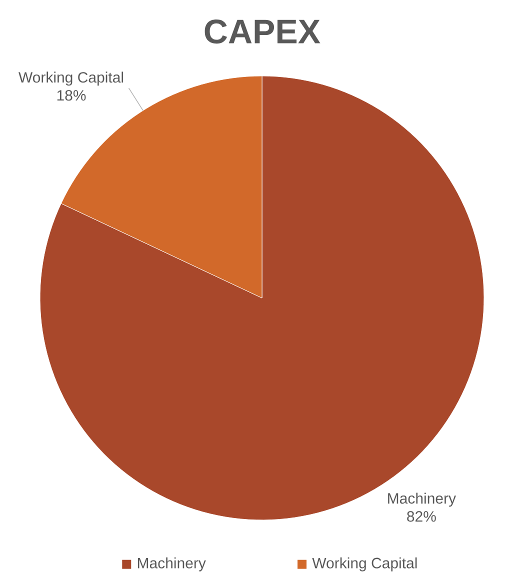  I want to click on chart-title: CAPEX, so click(262, 32).